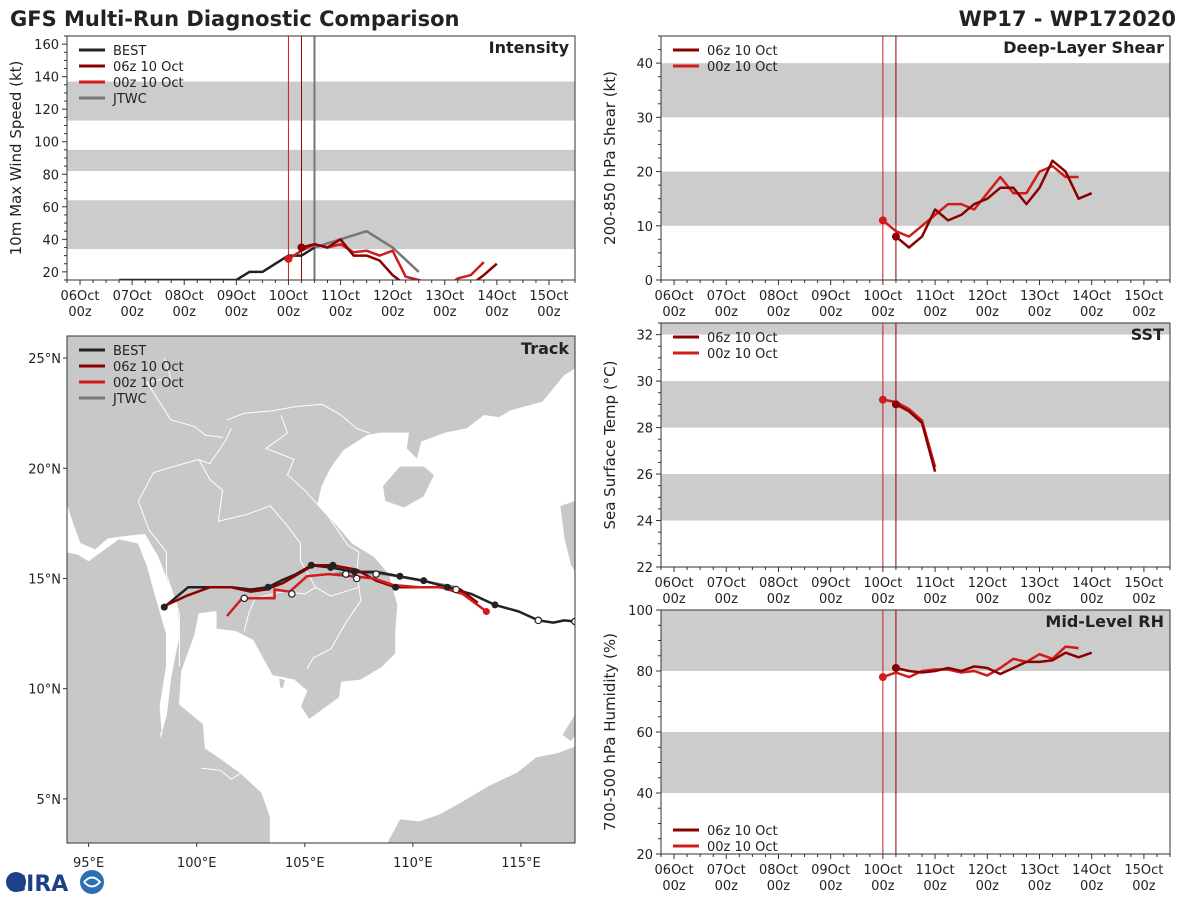 The image size is (1200, 900). Describe the element at coordinates (46, 78) in the screenshot. I see `y-tick-label: 140` at that location.